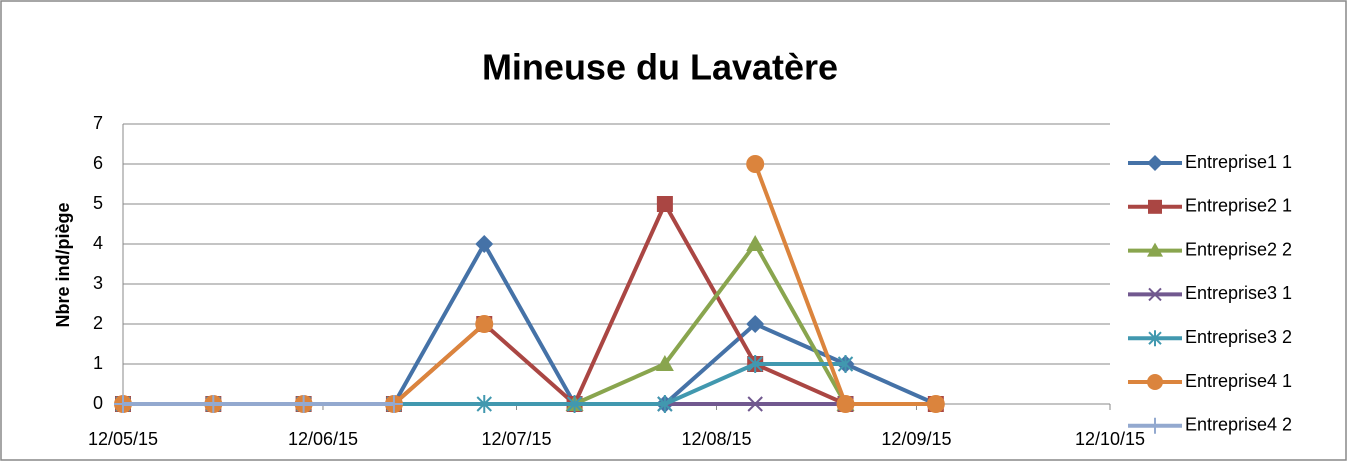 The width and height of the screenshot is (1347, 466). What do you see at coordinates (98, 243) in the screenshot?
I see `y-tick-label: 4` at bounding box center [98, 243].